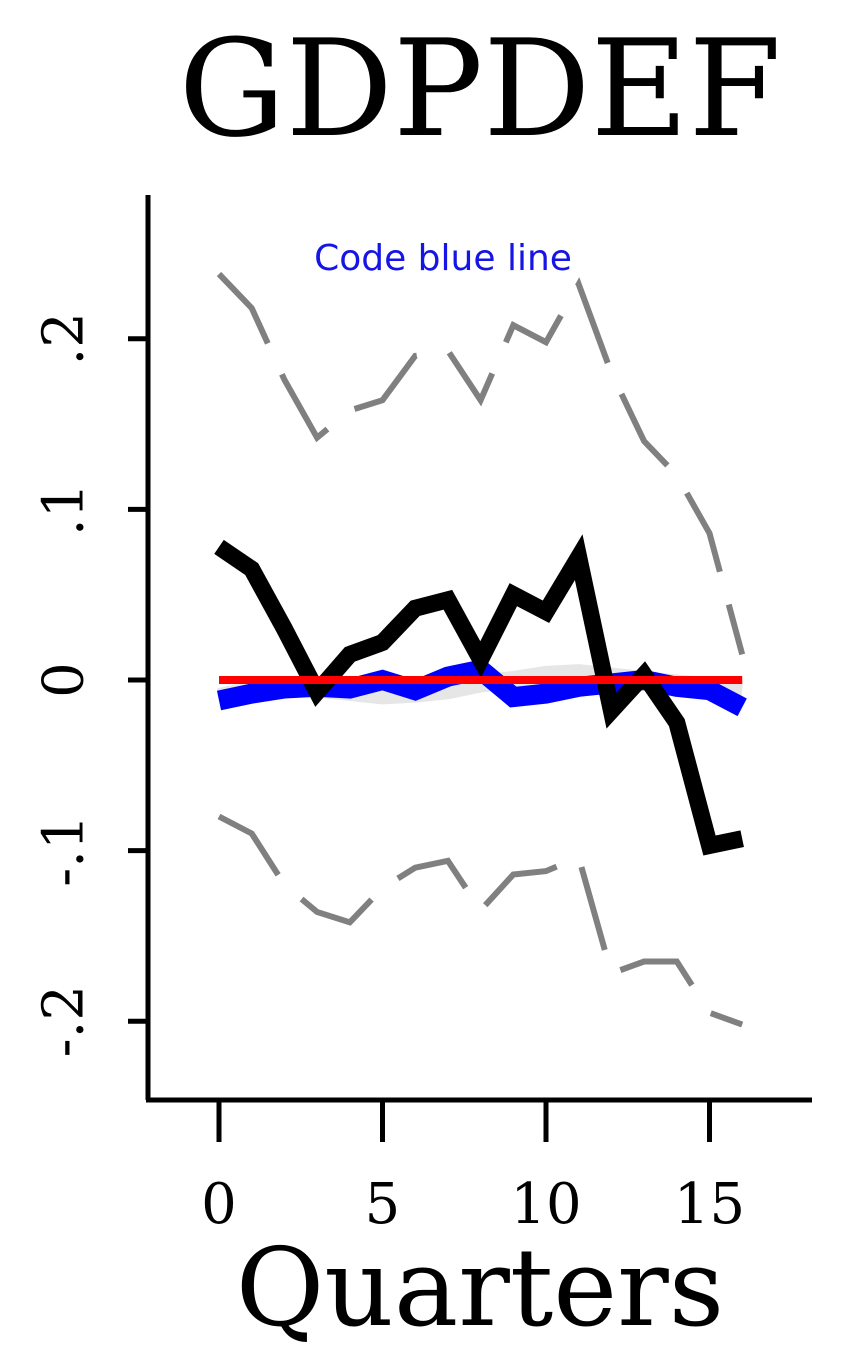  Describe the element at coordinates (480, 920) in the screenshot. I see `series-lower-band` at that location.